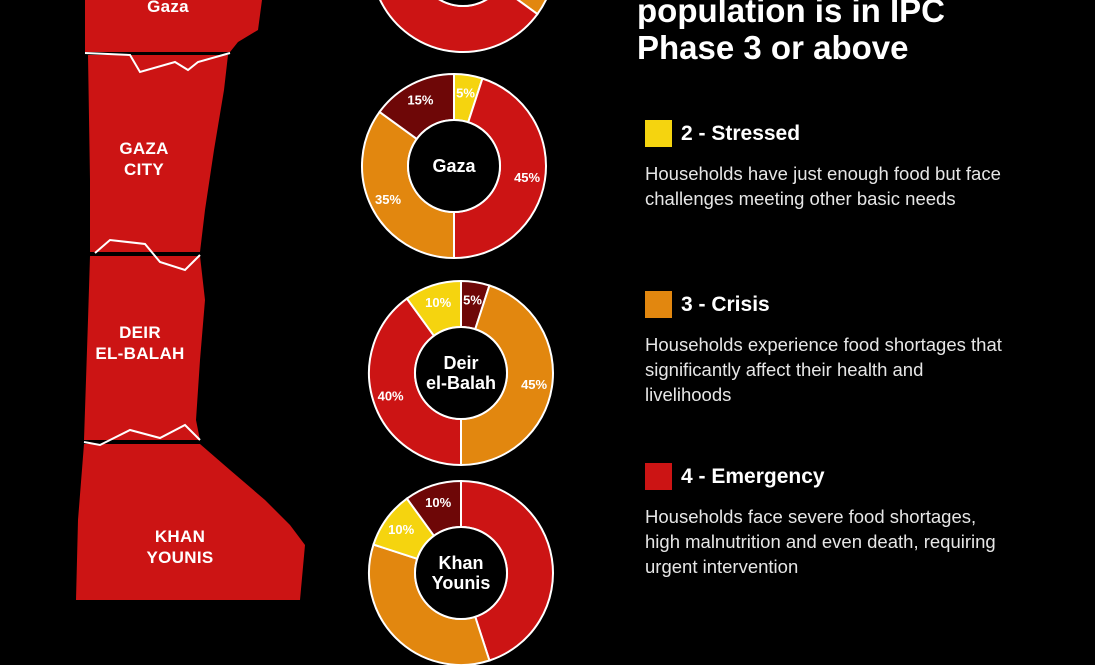  What do you see at coordinates (459, 26) in the screenshot?
I see `donut-north-gaza-slice-emergency` at bounding box center [459, 26].